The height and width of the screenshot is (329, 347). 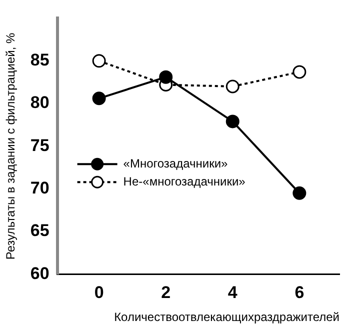 I want to click on y-tick-label: 85, so click(x=40, y=60).